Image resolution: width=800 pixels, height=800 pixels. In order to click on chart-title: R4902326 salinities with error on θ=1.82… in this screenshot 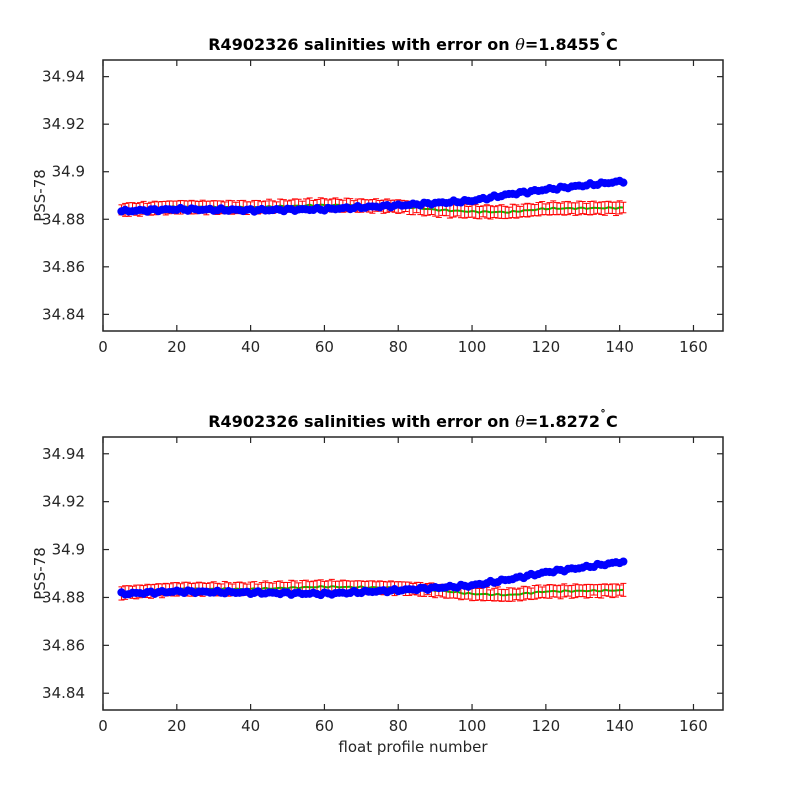, I will do `click(413, 419)`.